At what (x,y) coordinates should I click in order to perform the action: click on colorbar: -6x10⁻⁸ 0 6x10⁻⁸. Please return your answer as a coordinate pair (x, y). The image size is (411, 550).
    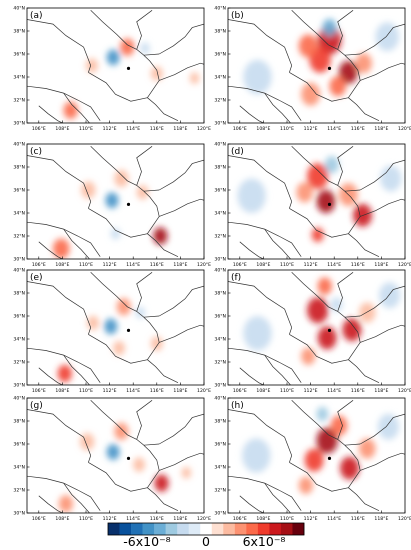
    Looking at the image, I should click on (206, 535).